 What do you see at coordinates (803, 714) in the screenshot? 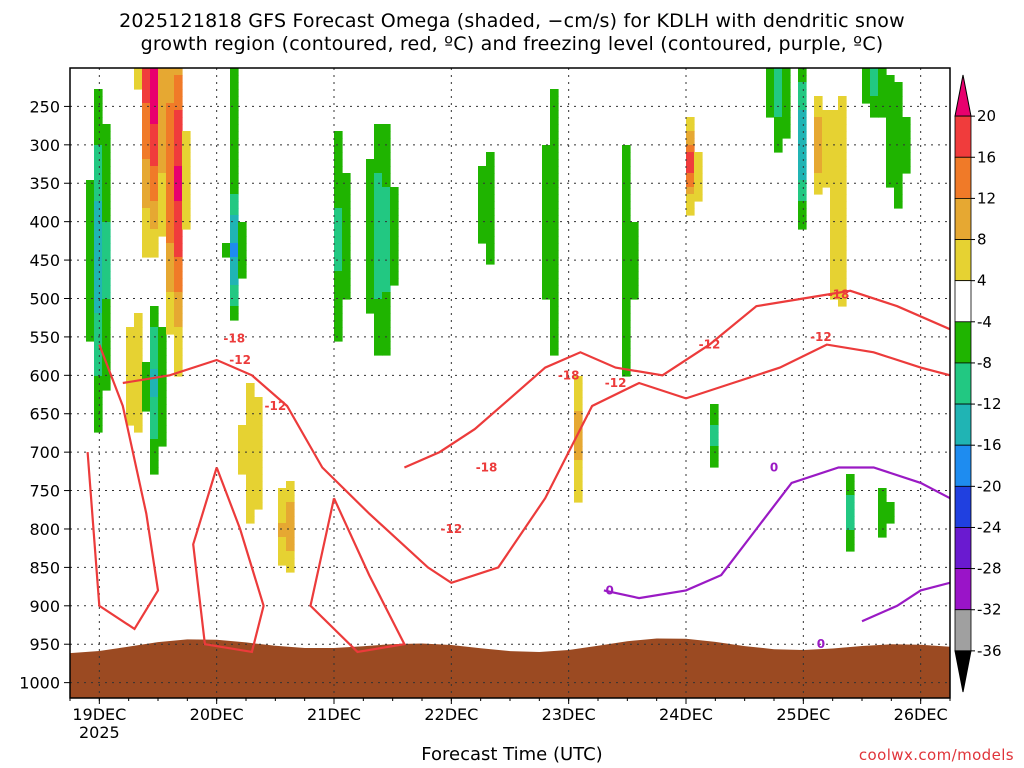
I see `x-tick-label: 25DEC` at bounding box center [803, 714].